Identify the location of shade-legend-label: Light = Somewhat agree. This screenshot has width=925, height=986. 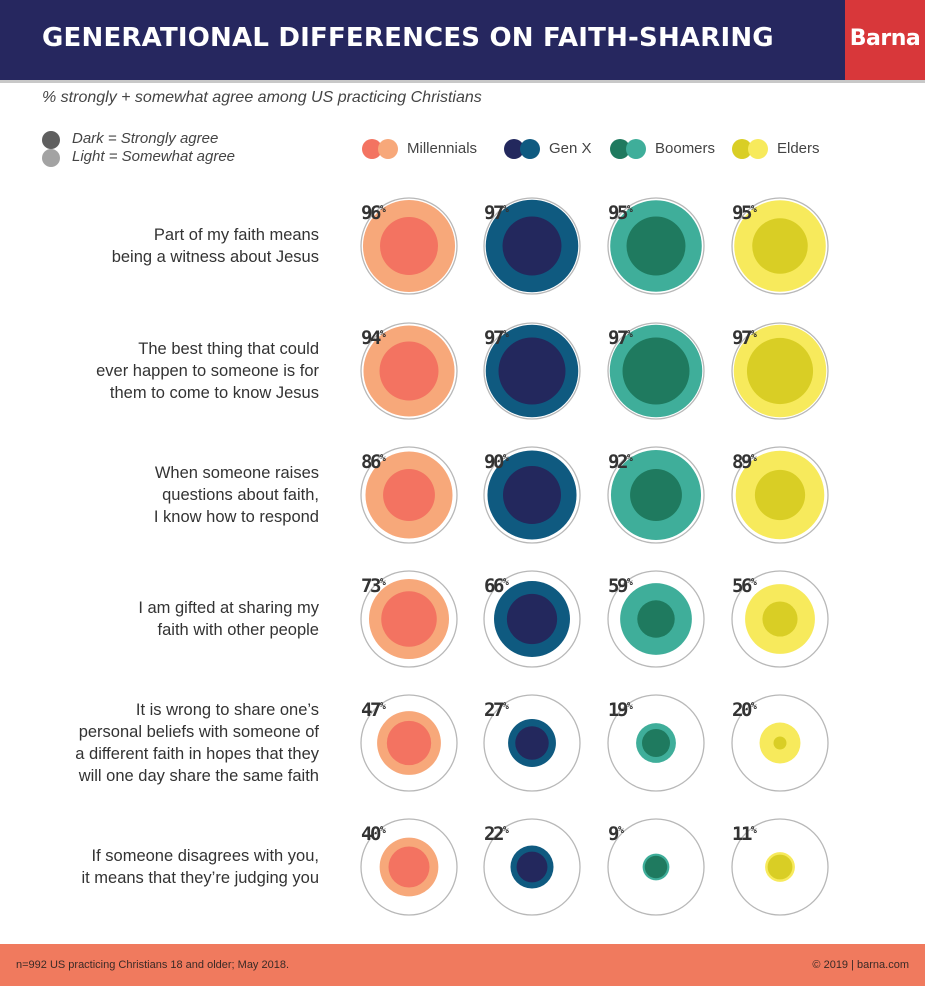
(154, 156).